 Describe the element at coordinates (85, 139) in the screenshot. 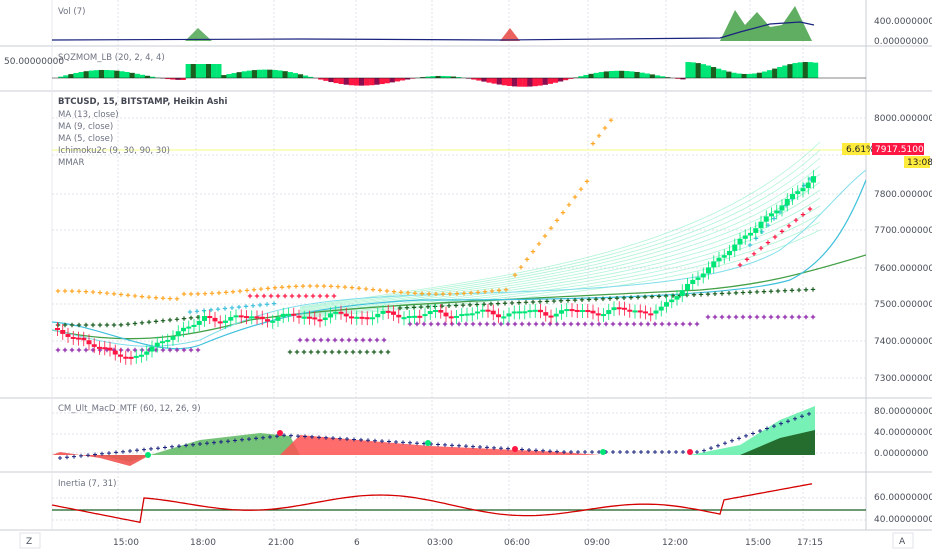

I see `indicator-label: MA (5, close)` at that location.